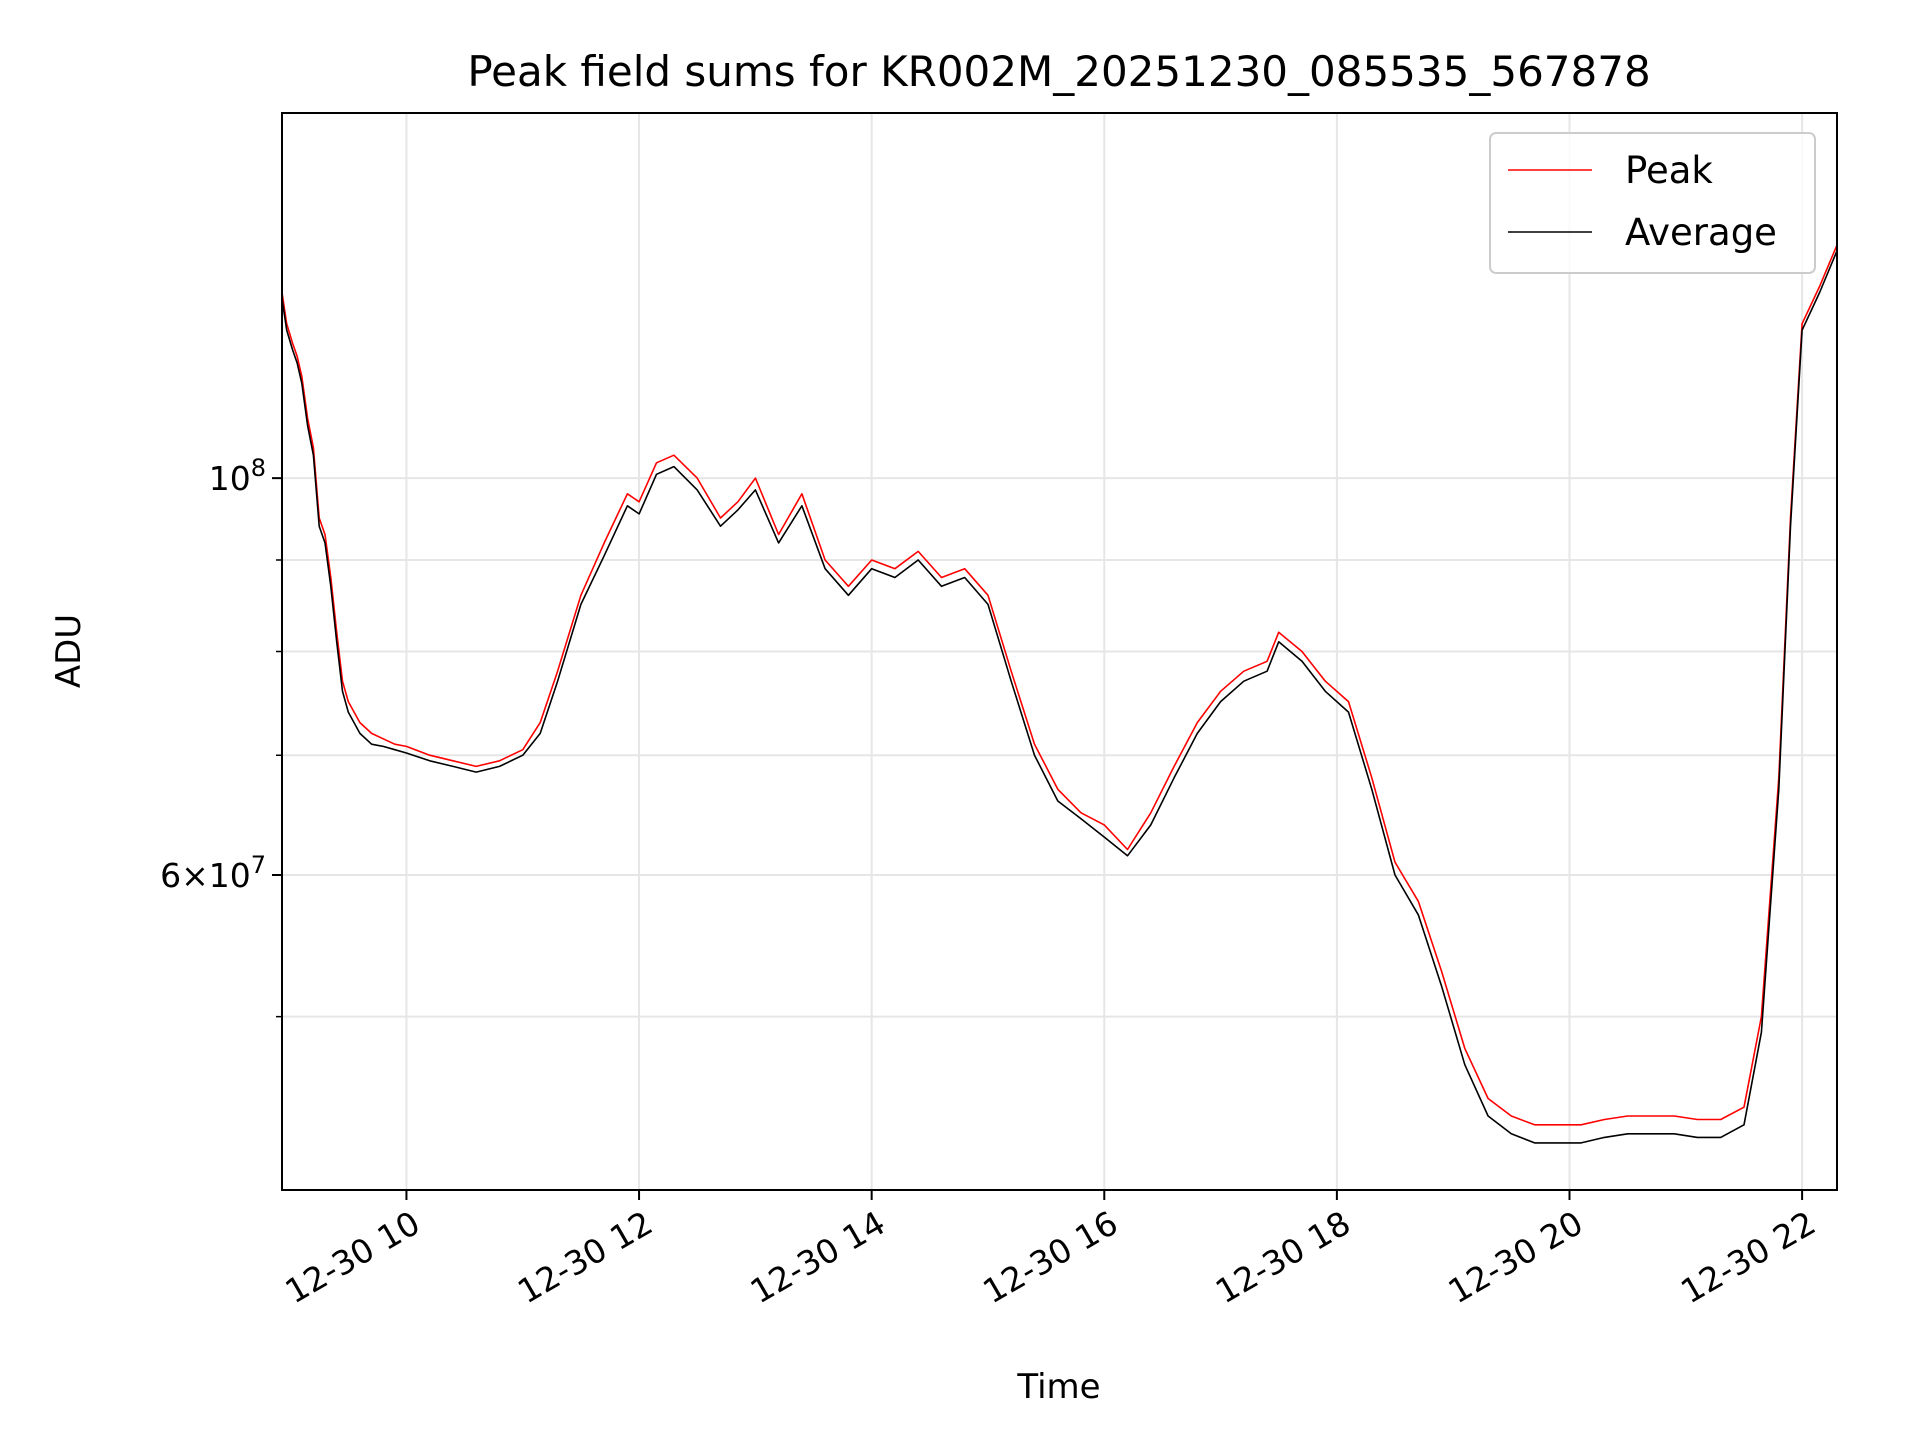  Describe the element at coordinates (237, 476) in the screenshot. I see `y-tick-label: 108` at that location.